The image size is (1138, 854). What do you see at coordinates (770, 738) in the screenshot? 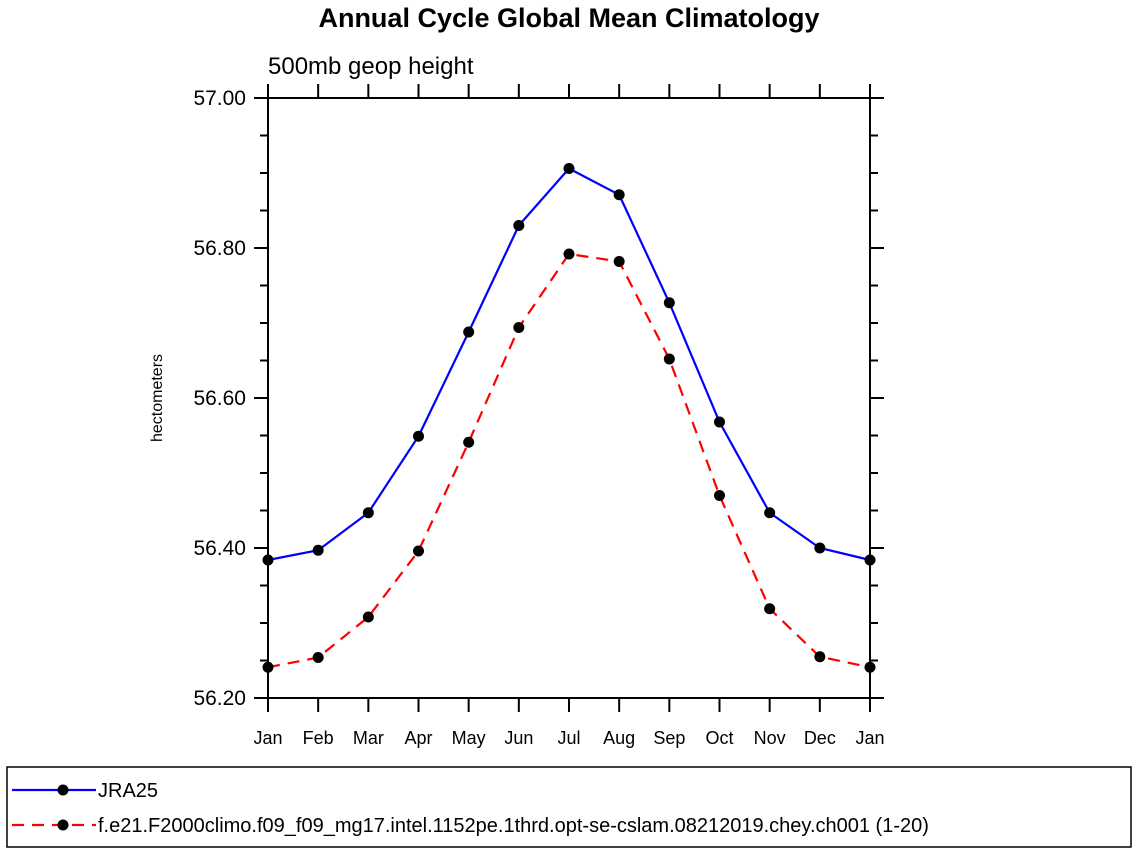
I see `x-tick-label: Nov` at bounding box center [770, 738].